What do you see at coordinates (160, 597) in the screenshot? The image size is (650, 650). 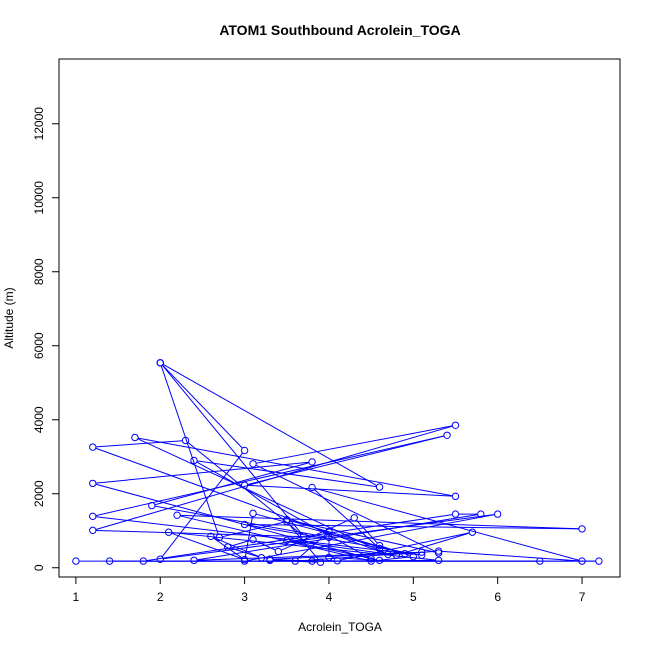 I see `x-tick-label: 2` at bounding box center [160, 597].